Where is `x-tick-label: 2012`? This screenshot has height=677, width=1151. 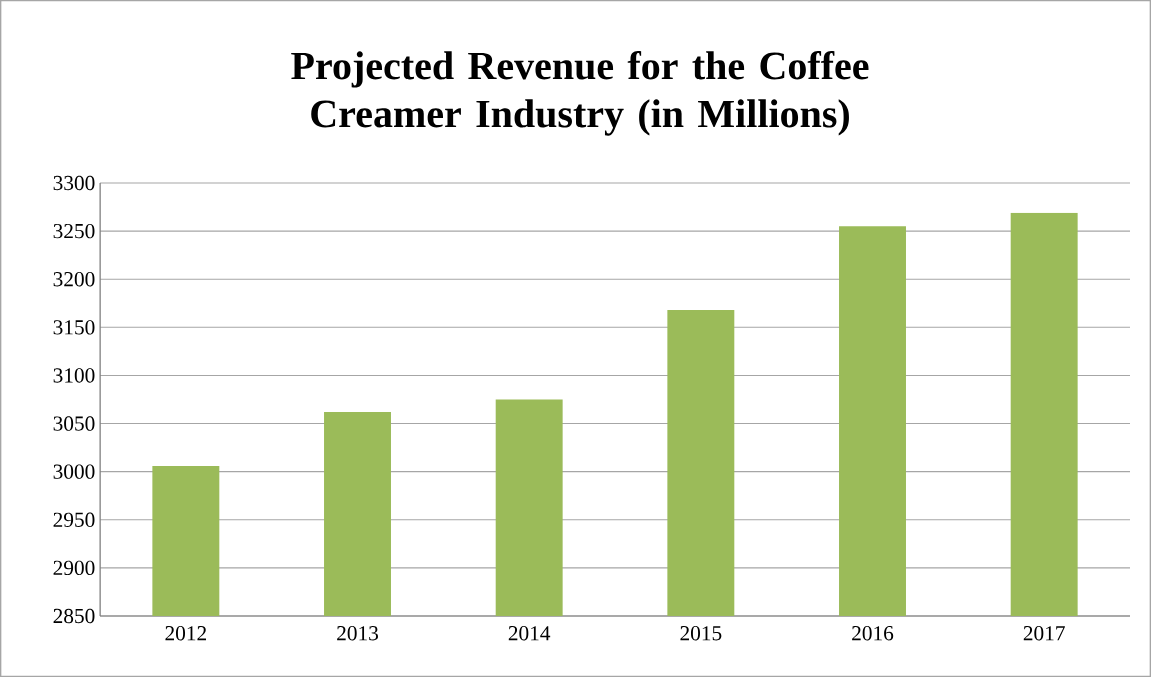 x-tick-label: 2012 is located at coordinates (185, 633).